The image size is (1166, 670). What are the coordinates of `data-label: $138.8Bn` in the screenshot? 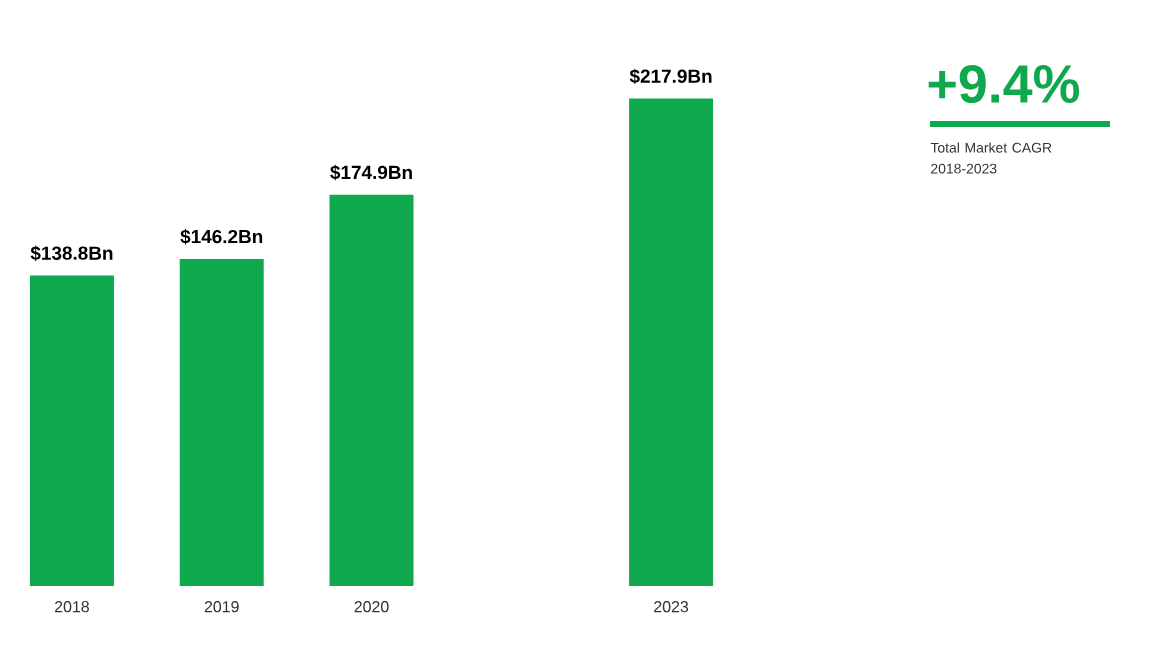 It's located at (71, 253).